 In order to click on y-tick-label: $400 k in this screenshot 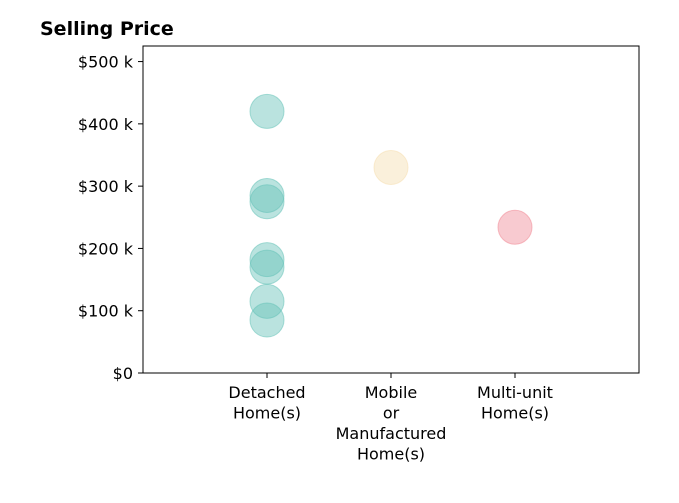, I will do `click(106, 124)`.